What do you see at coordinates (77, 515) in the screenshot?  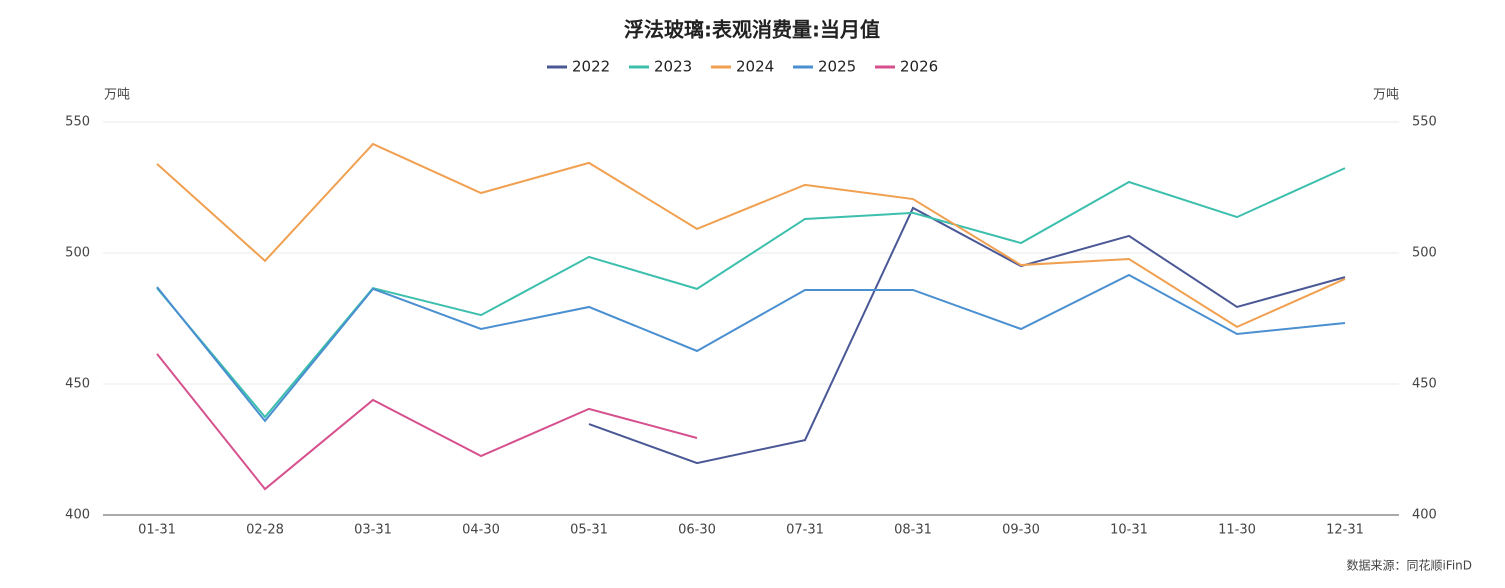 I see `y-tick-label: 400` at bounding box center [77, 515].